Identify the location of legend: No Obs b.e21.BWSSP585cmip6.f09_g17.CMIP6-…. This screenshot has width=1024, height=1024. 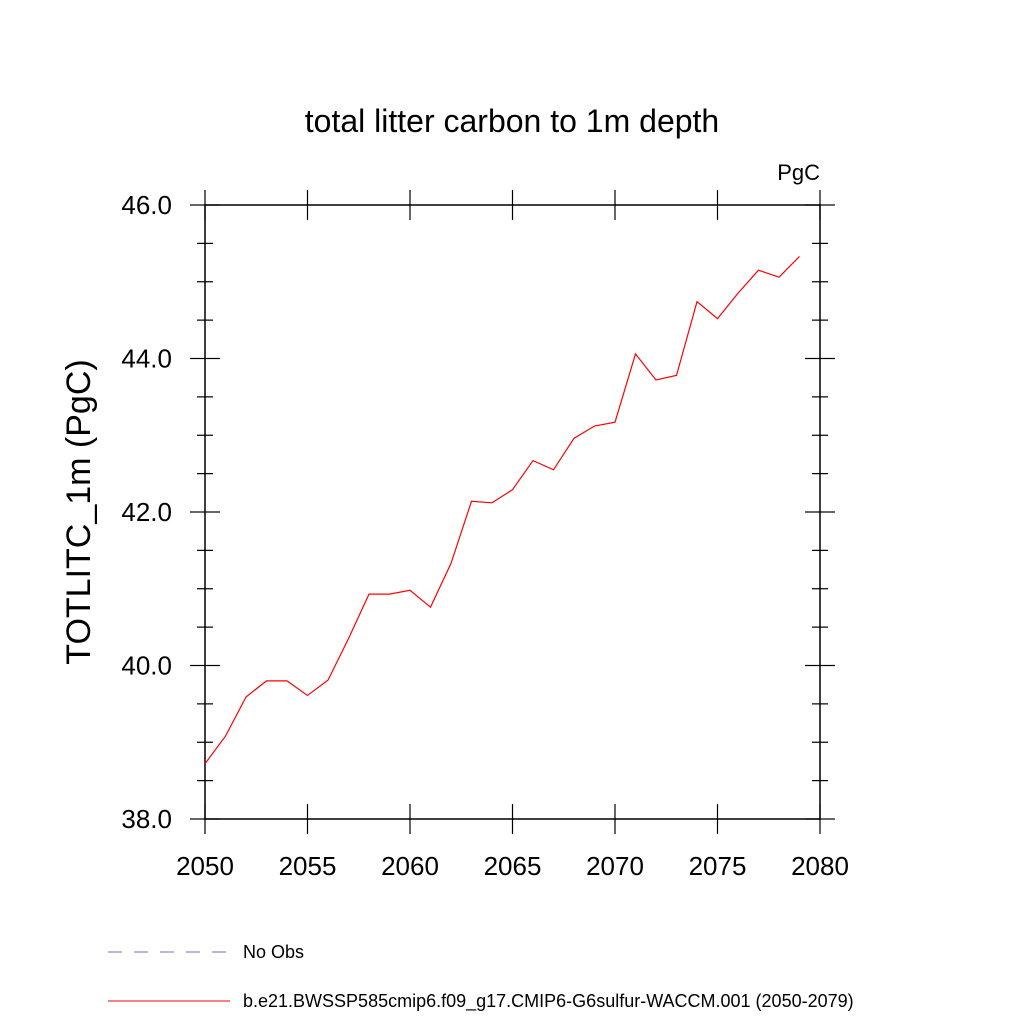
(481, 977).